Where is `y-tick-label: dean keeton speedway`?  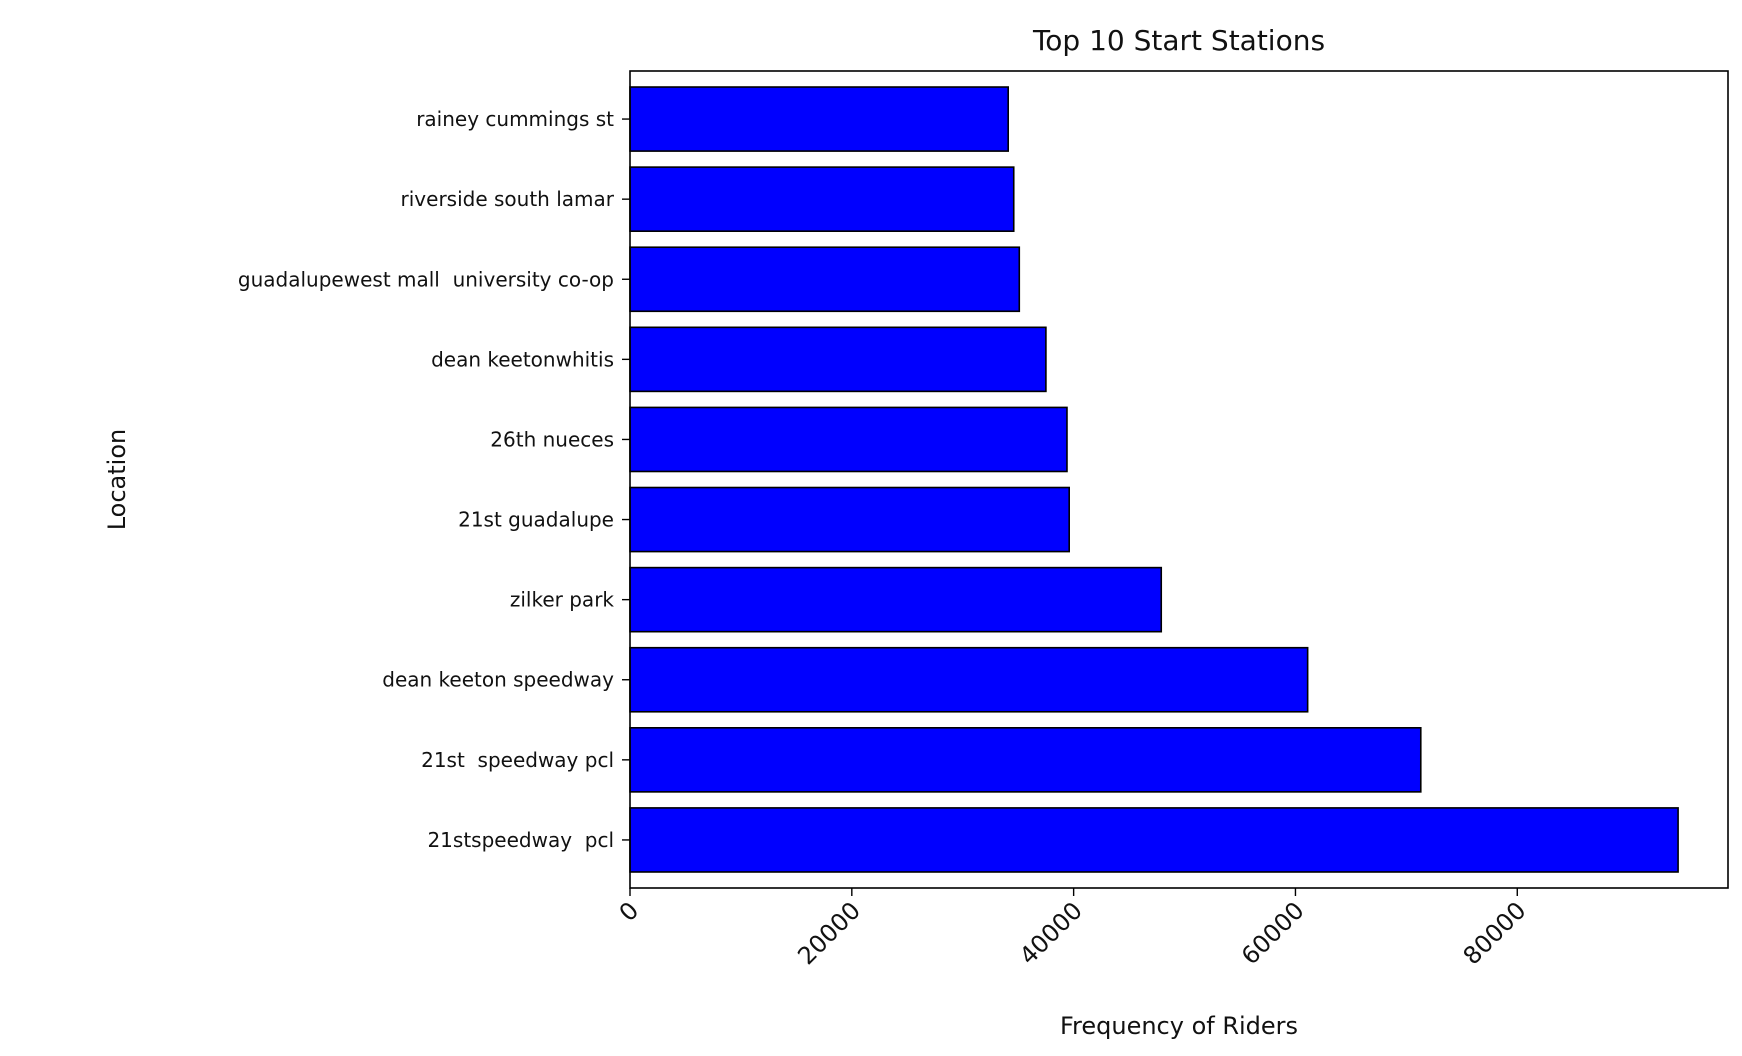
y-tick-label: dean keeton speedway is located at coordinates (498, 680).